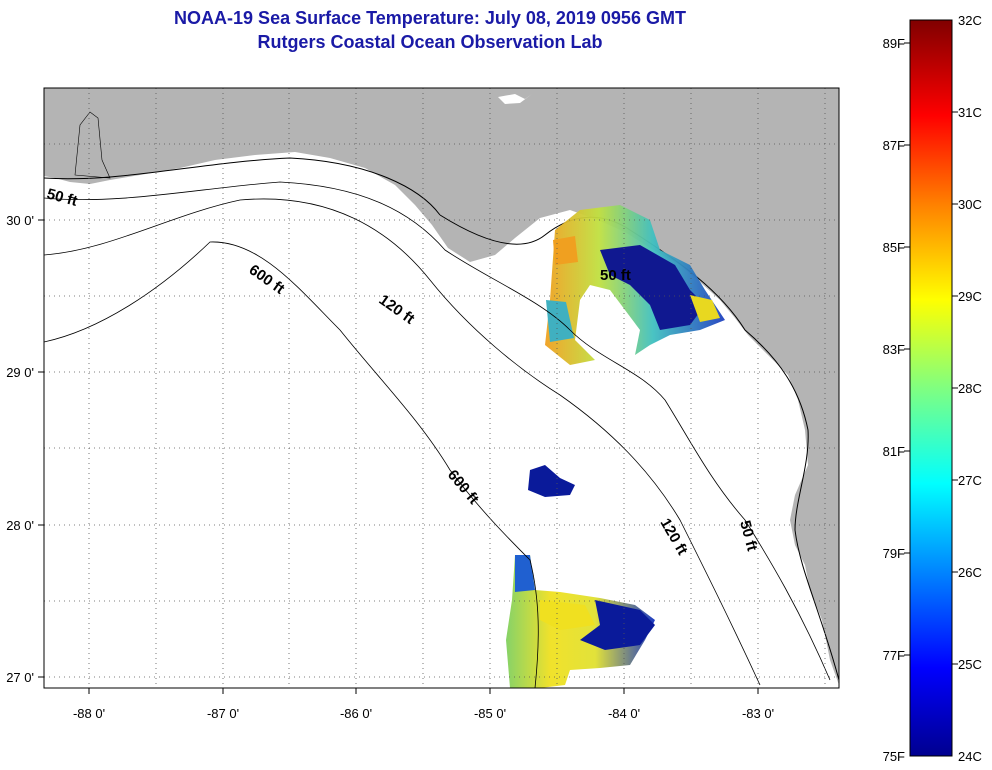 This screenshot has width=992, height=770. I want to click on colorbar-fahrenheit-label: 83F, so click(894, 349).